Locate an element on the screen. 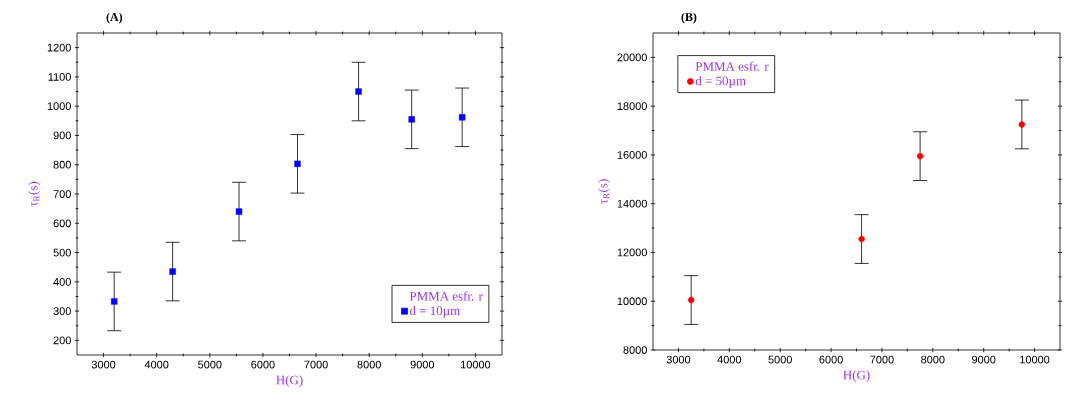 The image size is (1070, 411). y-tick-label: 900 is located at coordinates (62, 135).